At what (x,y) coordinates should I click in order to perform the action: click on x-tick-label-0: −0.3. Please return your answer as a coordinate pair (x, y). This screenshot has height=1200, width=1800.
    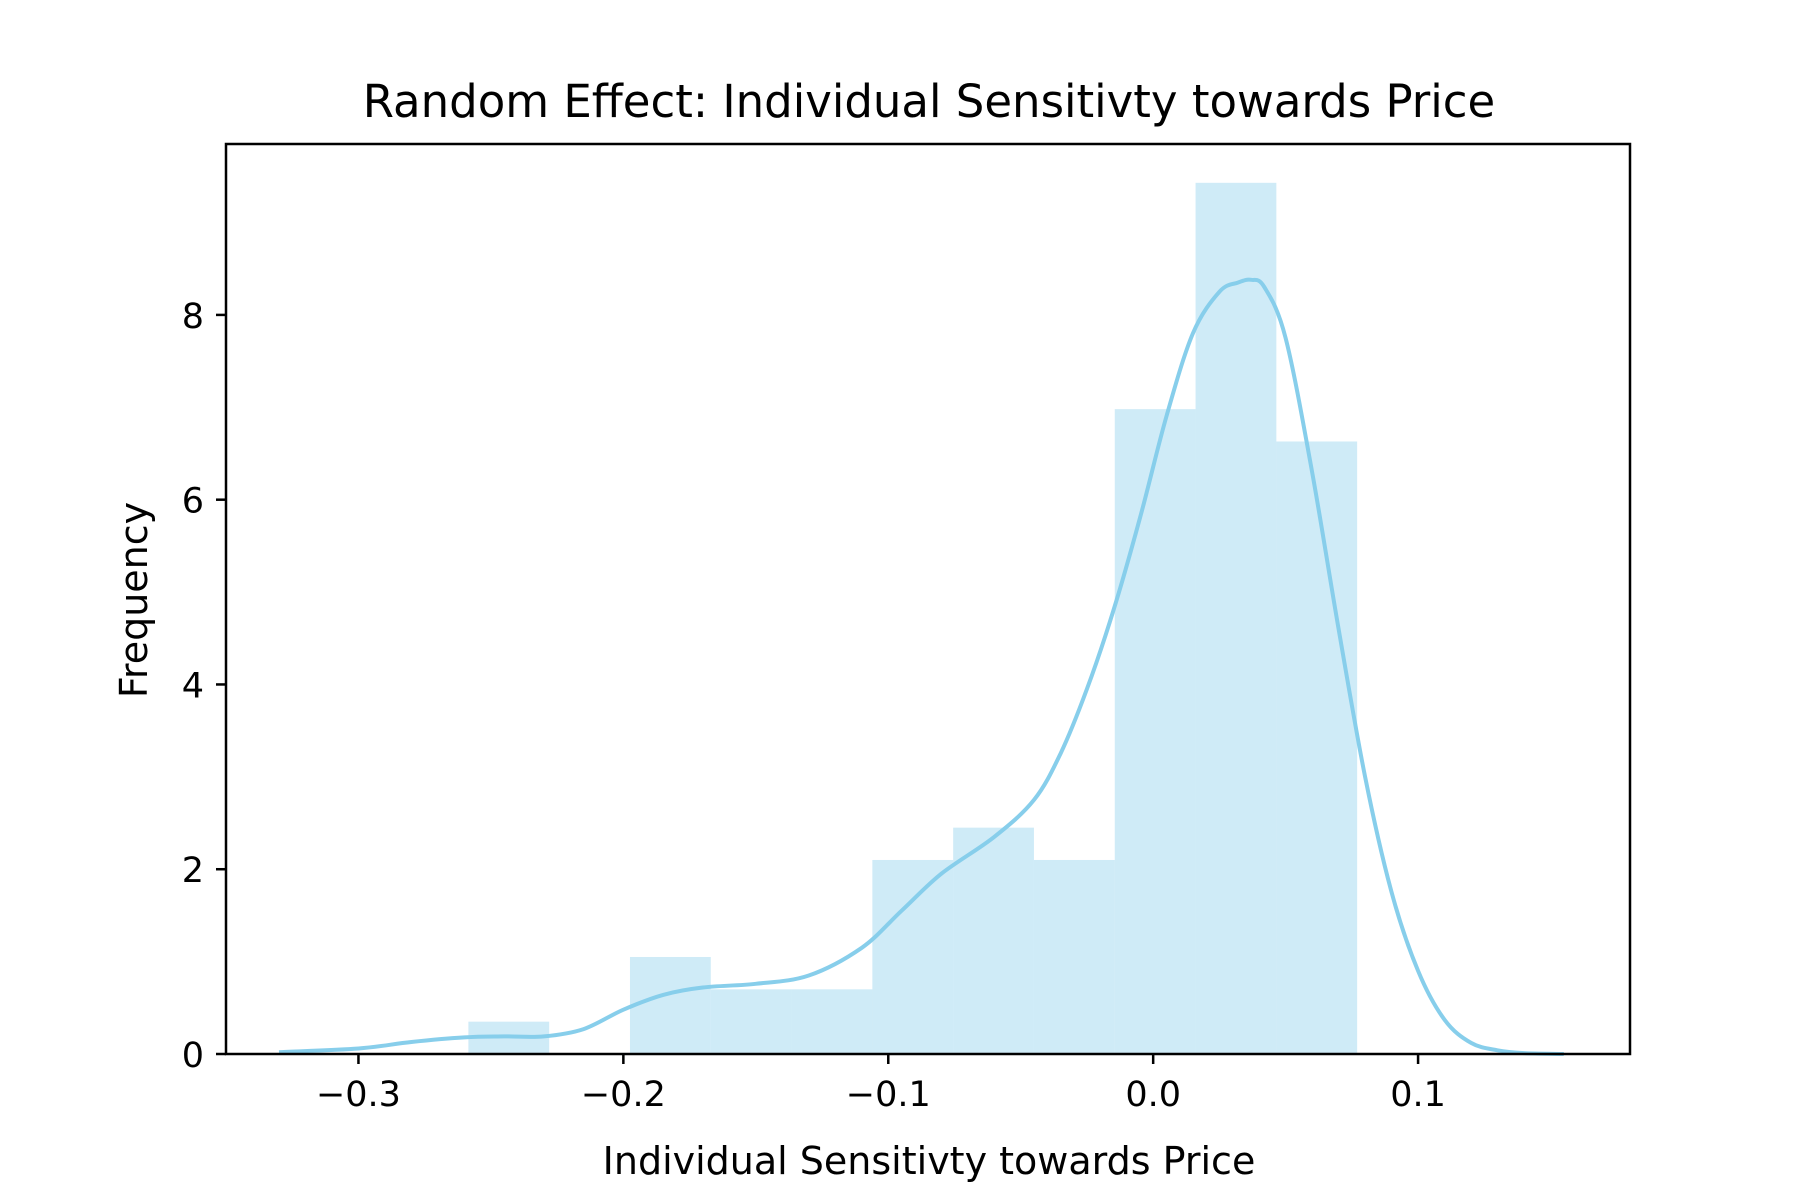
    Looking at the image, I should click on (358, 1095).